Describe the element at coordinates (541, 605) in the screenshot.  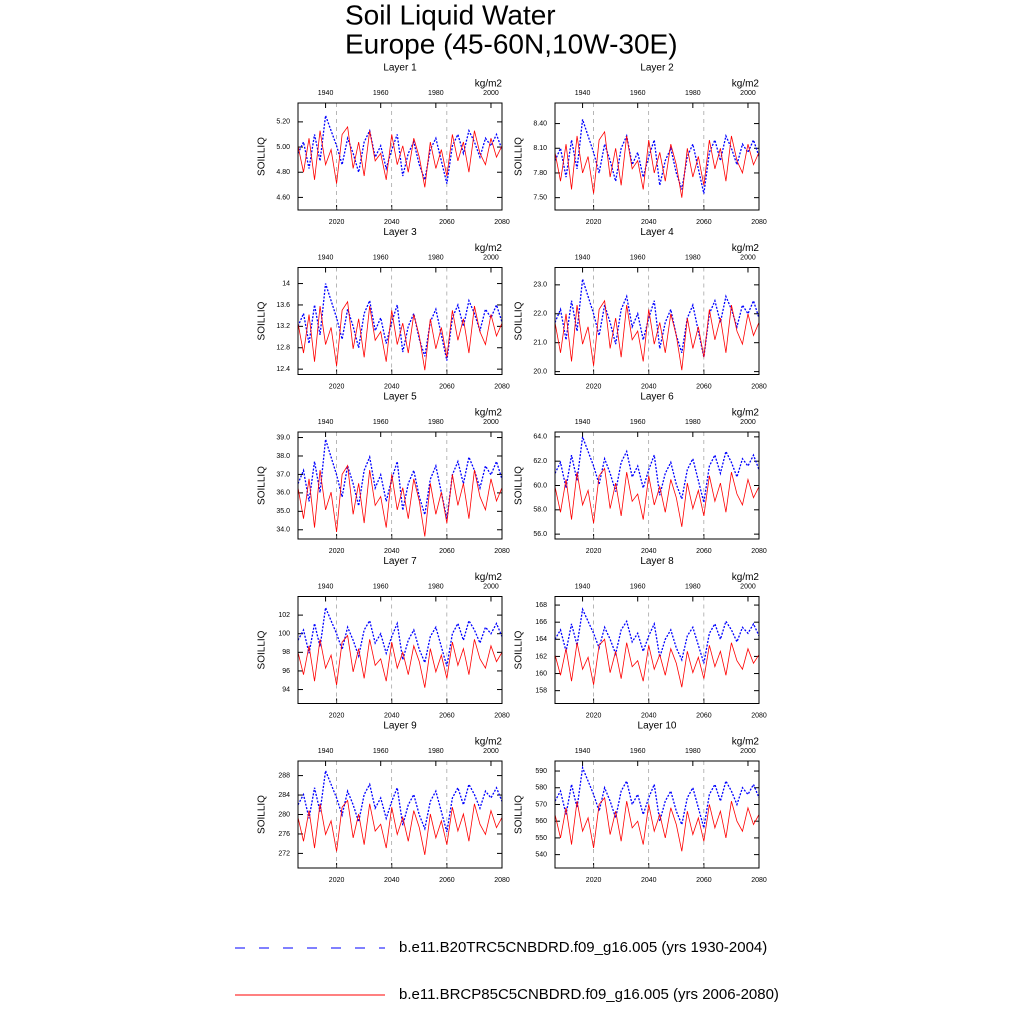
I see `y-tick-label: 168` at that location.